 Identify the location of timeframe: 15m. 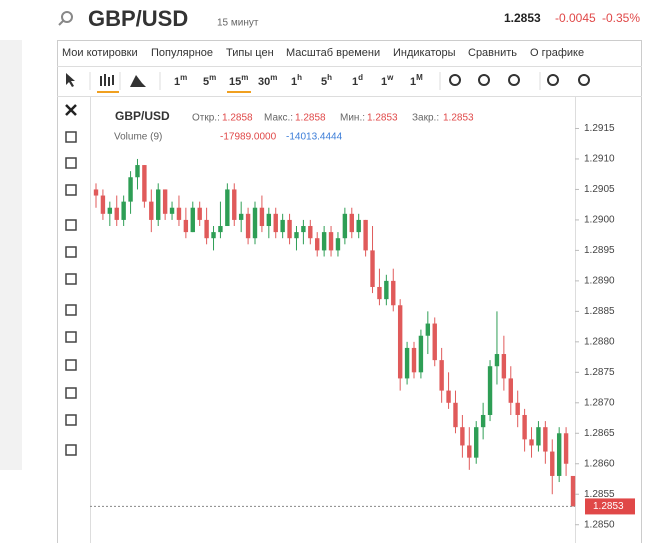
(238, 80).